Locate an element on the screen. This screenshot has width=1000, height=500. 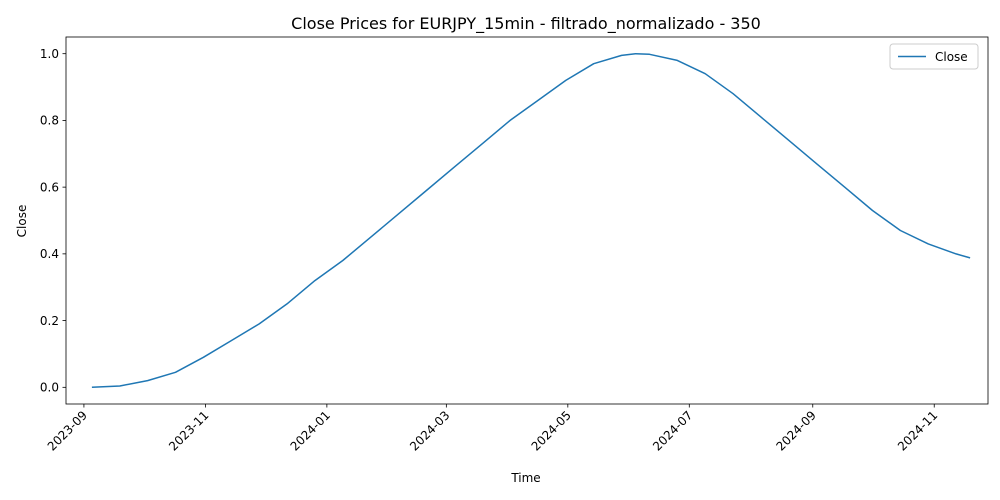
x-axis-label: Time is located at coordinates (525, 478).